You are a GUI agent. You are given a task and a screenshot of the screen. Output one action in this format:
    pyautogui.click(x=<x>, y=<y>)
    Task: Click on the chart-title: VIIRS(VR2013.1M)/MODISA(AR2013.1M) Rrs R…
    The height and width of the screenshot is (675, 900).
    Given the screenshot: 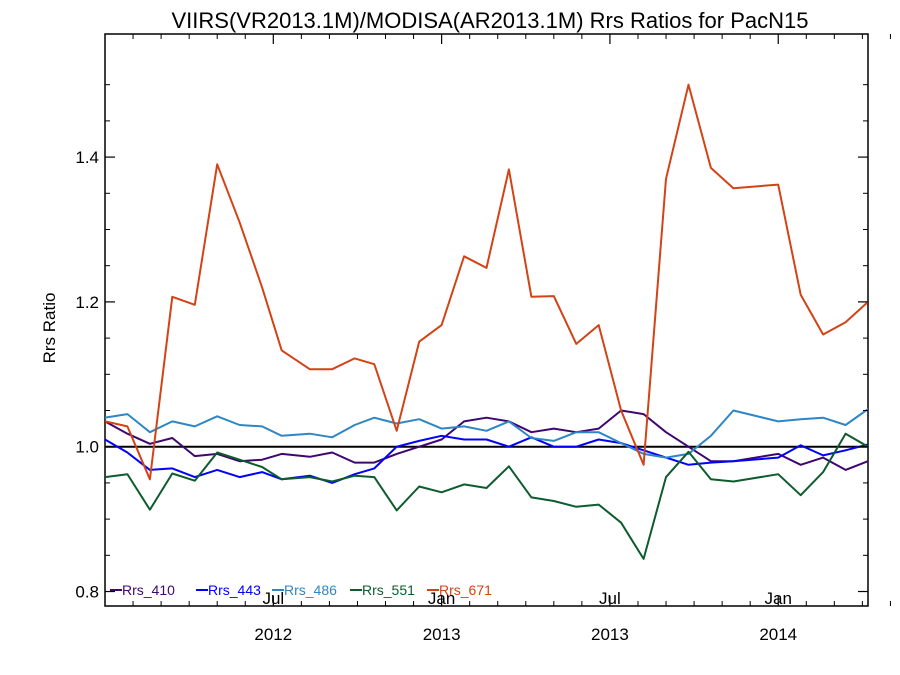 What is the action you would take?
    pyautogui.click(x=490, y=20)
    